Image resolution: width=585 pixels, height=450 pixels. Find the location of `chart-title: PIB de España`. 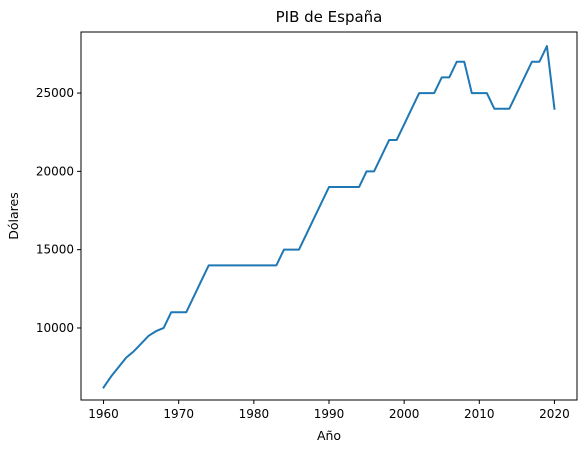

chart-title: PIB de España is located at coordinates (329, 17).